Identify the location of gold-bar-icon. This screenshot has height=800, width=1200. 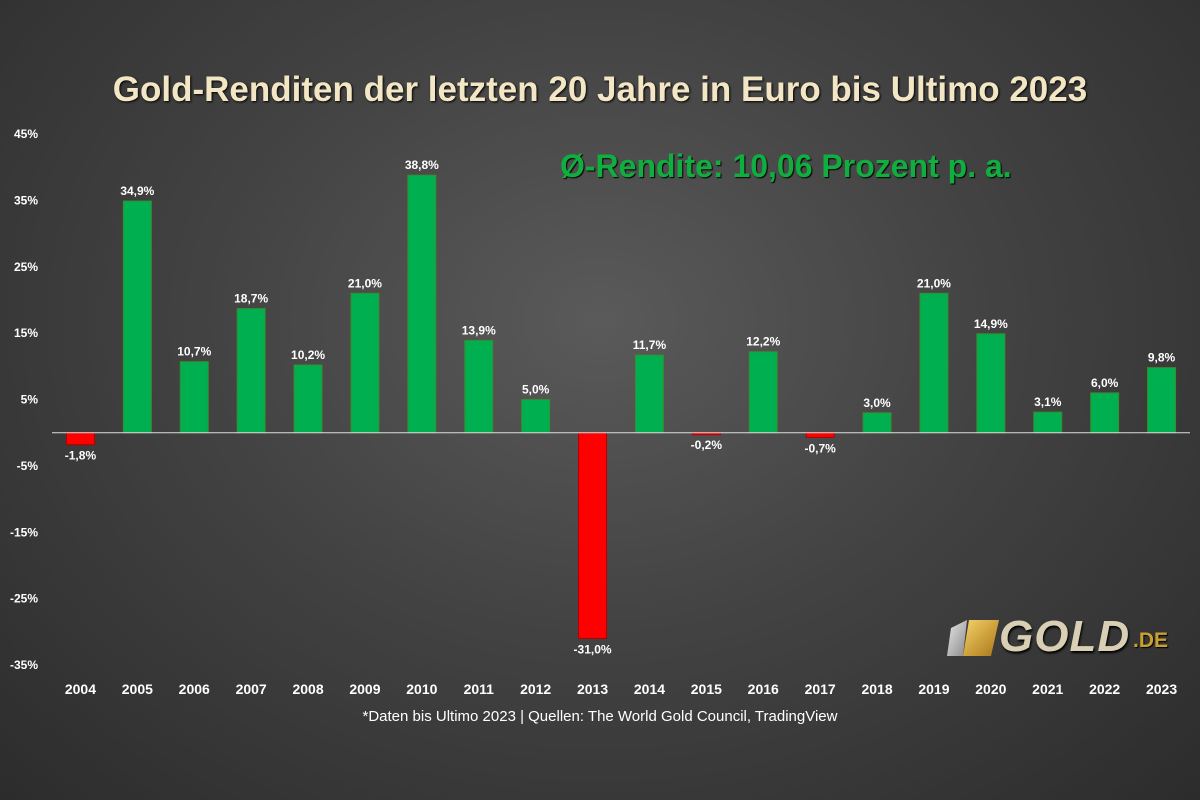
(973, 638).